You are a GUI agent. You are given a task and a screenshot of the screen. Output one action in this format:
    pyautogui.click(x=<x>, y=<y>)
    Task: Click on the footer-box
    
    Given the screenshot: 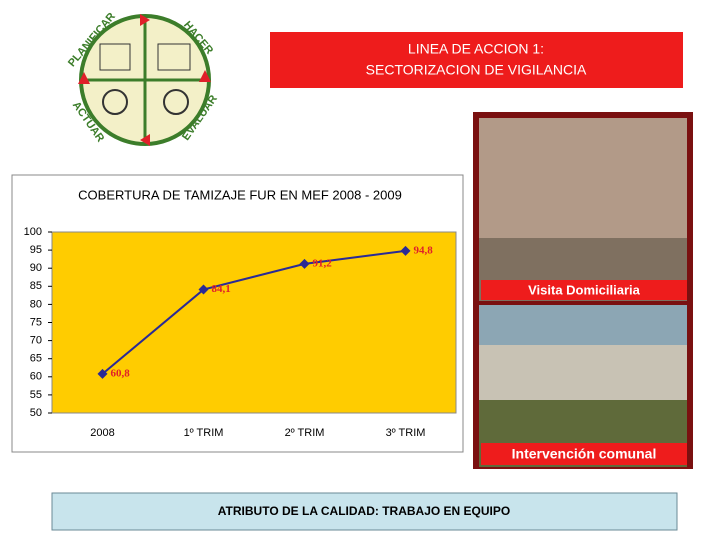 What is the action you would take?
    pyautogui.click(x=364, y=511)
    